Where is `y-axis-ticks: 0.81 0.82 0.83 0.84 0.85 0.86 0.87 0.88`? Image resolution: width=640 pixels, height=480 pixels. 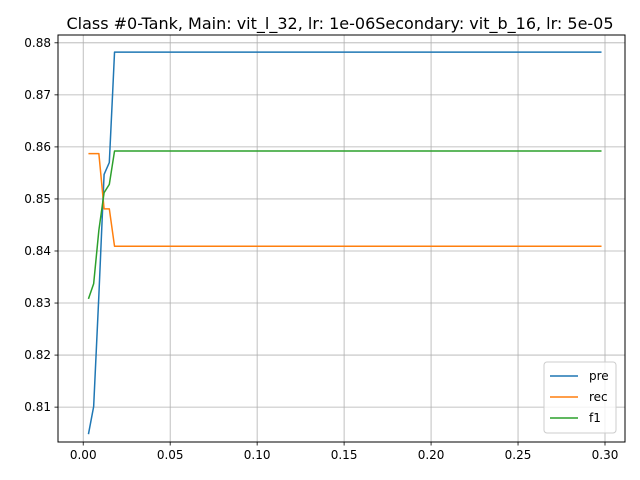
y-axis-ticks: 0.81 0.82 0.83 0.84 0.85 0.86 0.87 0.88 is located at coordinates (41, 225).